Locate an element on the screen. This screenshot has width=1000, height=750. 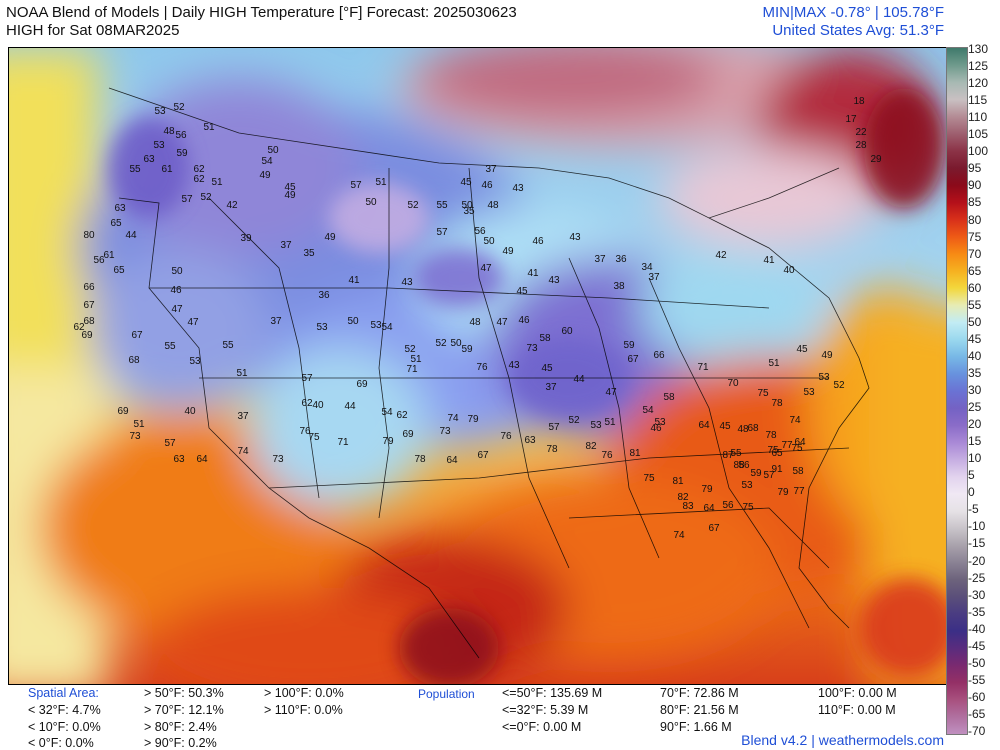
temperature-value: 74 is located at coordinates (243, 451).